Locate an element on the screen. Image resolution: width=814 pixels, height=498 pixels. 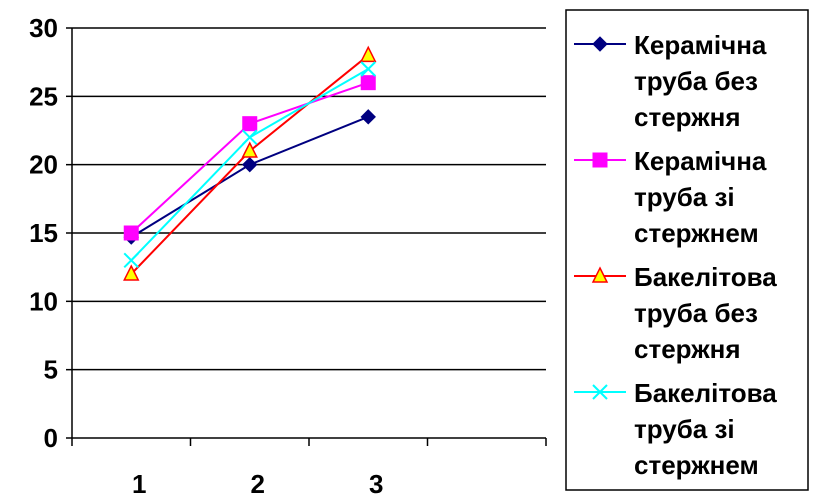
y-tick-label: 15 is located at coordinates (43, 233).